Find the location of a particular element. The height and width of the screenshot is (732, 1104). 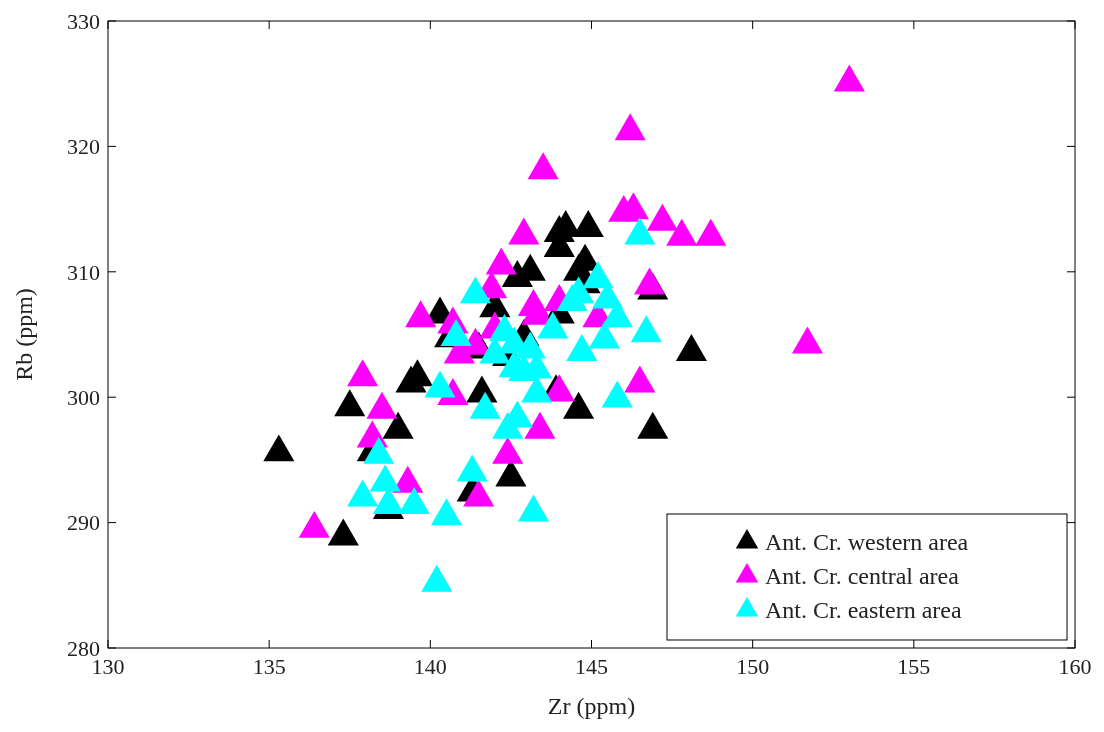

x-tick-label: 140 is located at coordinates (430, 666).